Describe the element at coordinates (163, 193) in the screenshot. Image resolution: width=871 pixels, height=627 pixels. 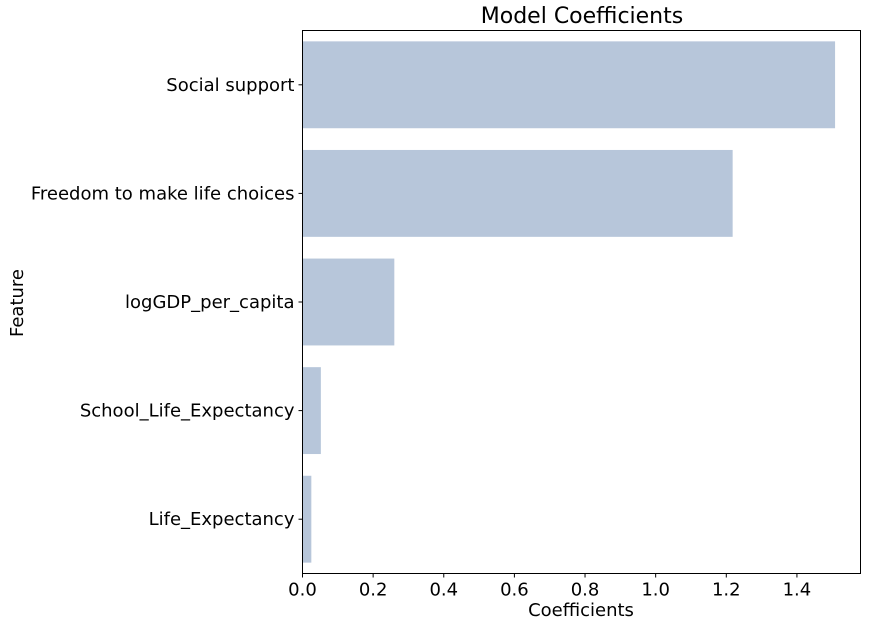
I see `y-tick-label: Freedom to make life choices` at that location.